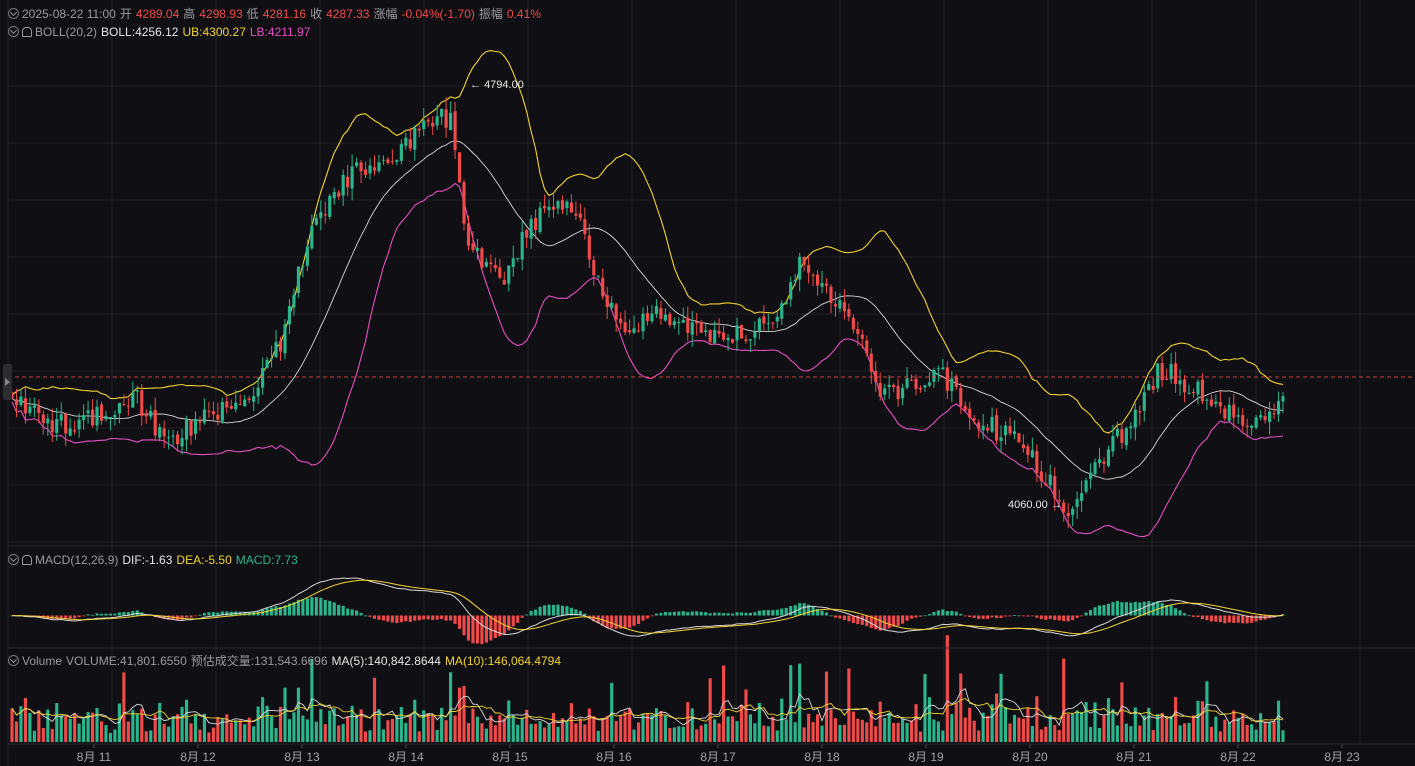 This screenshot has height=766, width=1415. Describe the element at coordinates (926, 757) in the screenshot. I see `x-tick-label: 8月 19` at that location.